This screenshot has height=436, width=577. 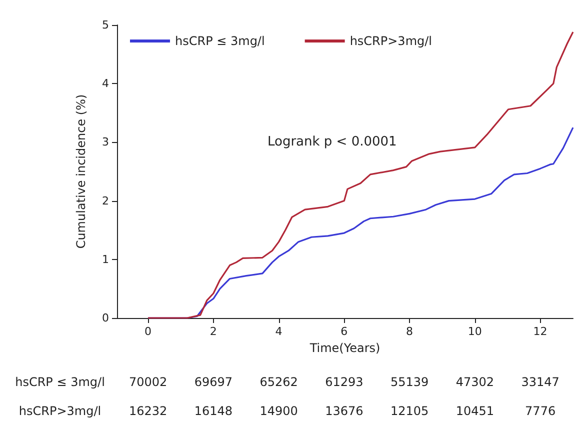 What do you see at coordinates (148, 411) in the screenshot?
I see `text: 16232` at bounding box center [148, 411].